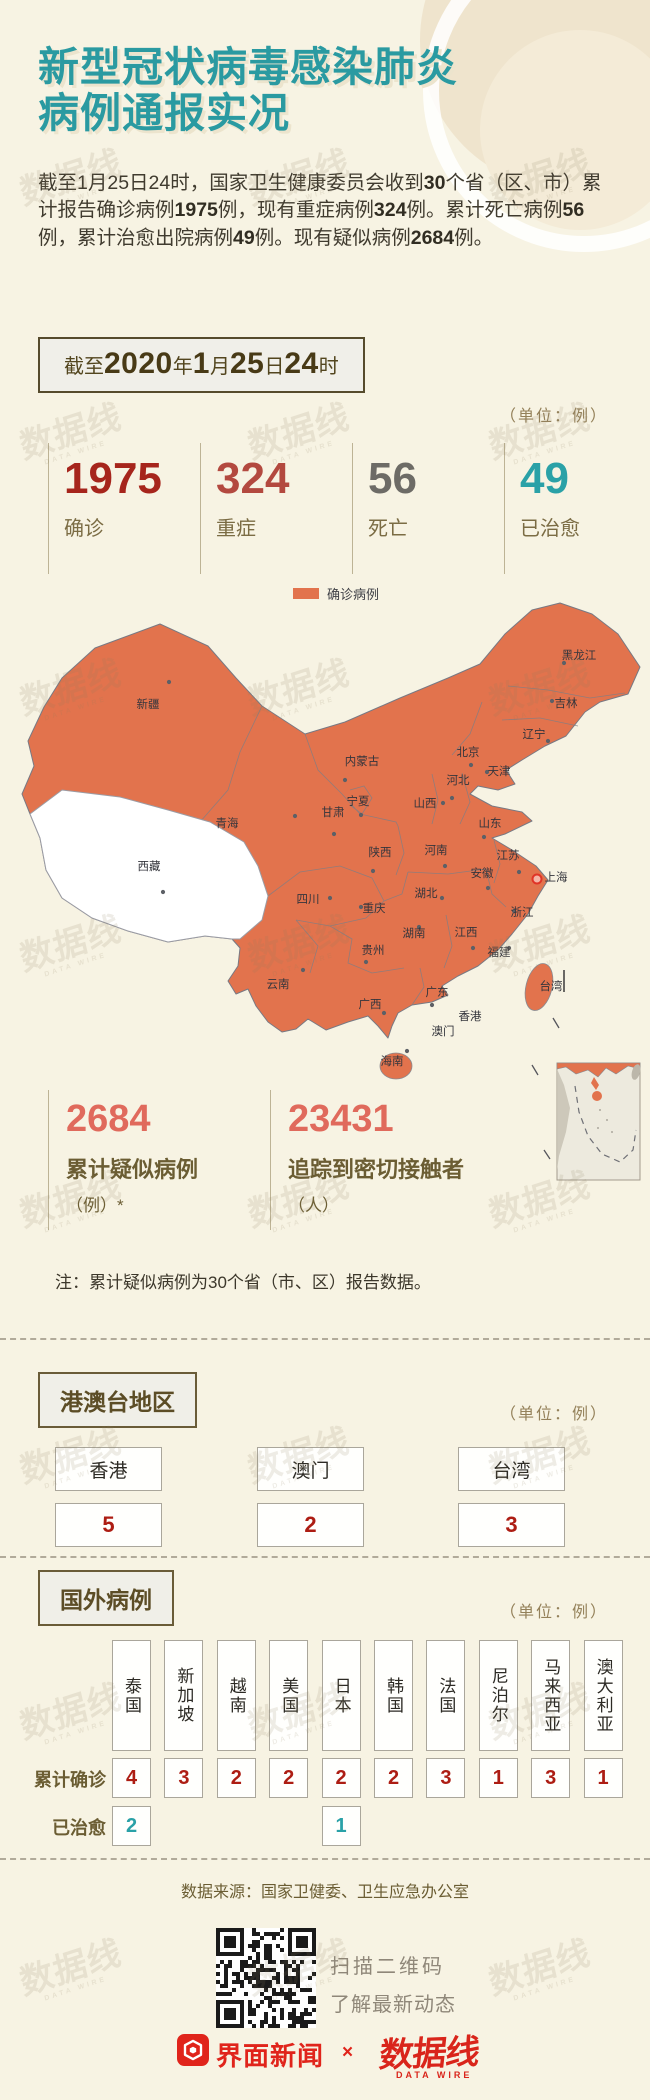  What do you see at coordinates (414, 933) in the screenshot?
I see `province-label: 湖南` at bounding box center [414, 933].